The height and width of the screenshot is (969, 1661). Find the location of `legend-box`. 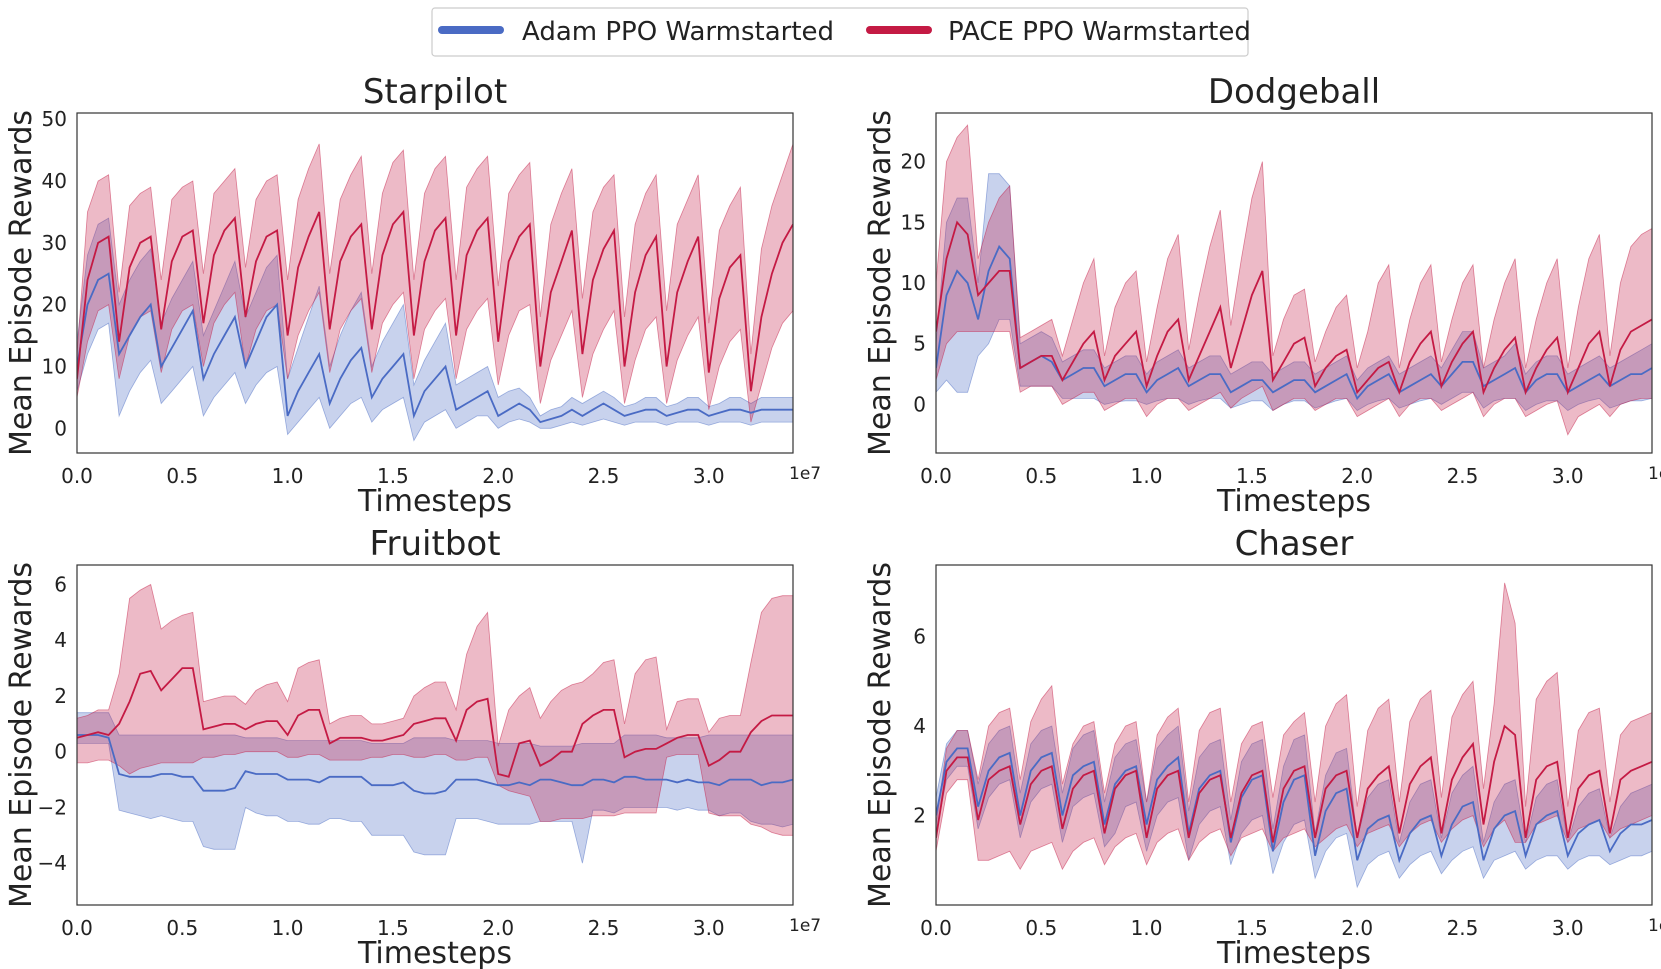

legend-box is located at coordinates (840, 32).